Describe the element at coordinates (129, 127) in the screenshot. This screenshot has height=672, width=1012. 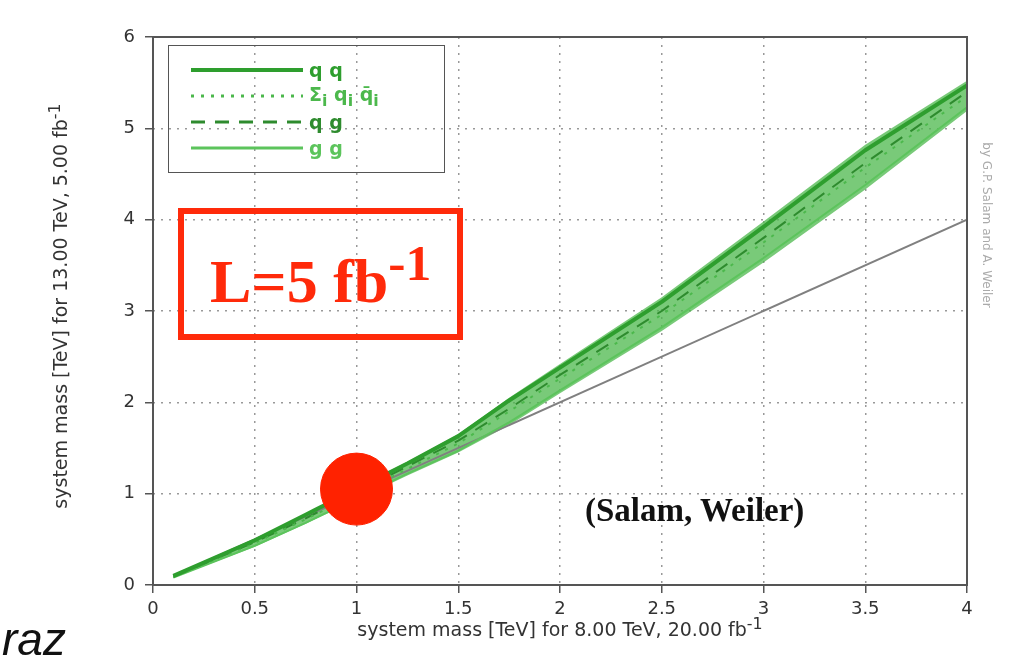
I see `y-tick-label: 5` at that location.